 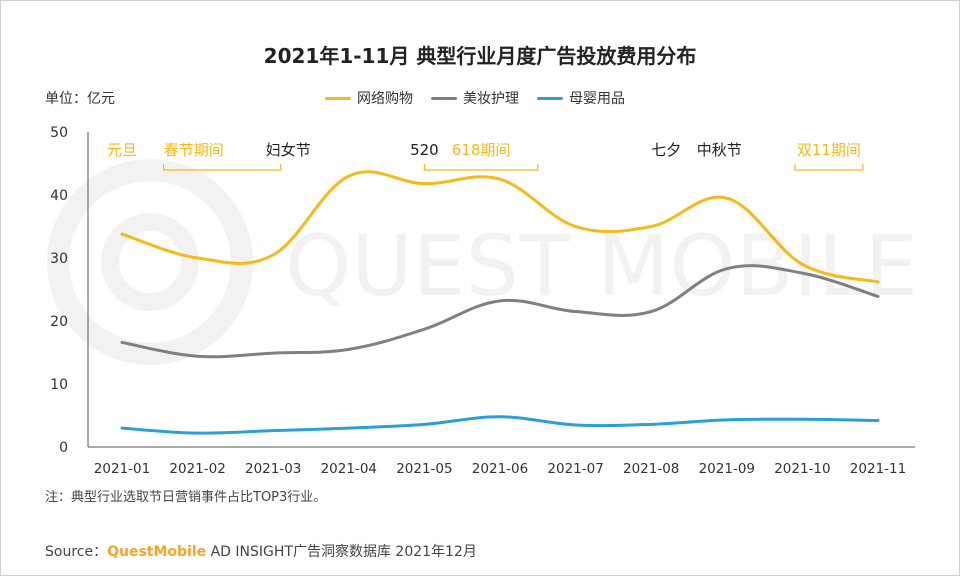 I want to click on event-label: 中秋节, so click(x=719, y=150).